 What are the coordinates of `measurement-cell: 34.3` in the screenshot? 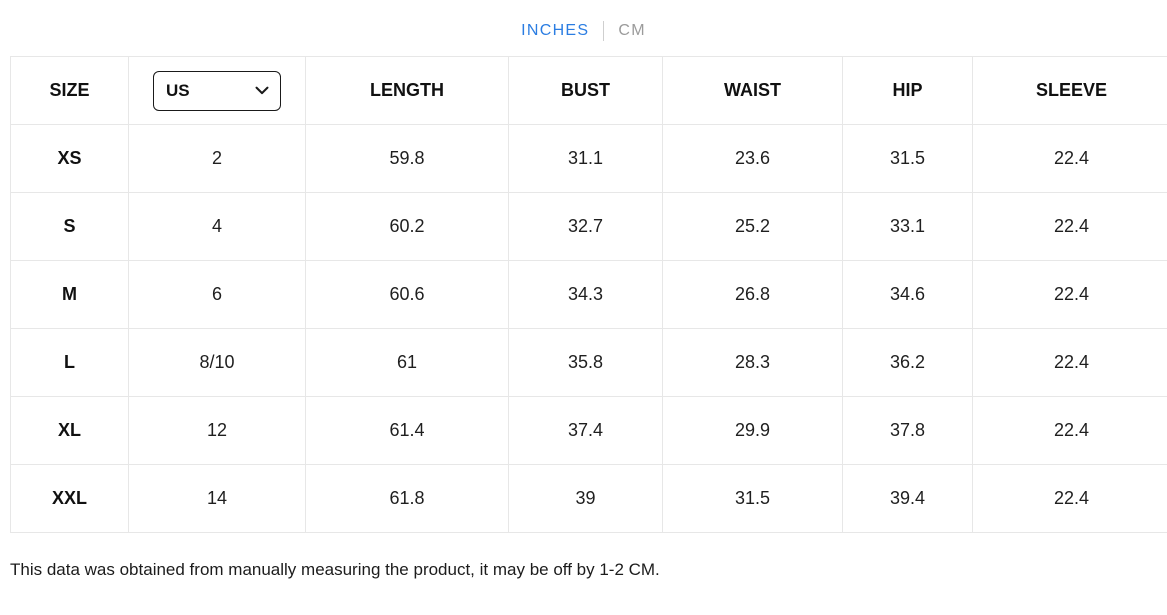 It's located at (585, 294).